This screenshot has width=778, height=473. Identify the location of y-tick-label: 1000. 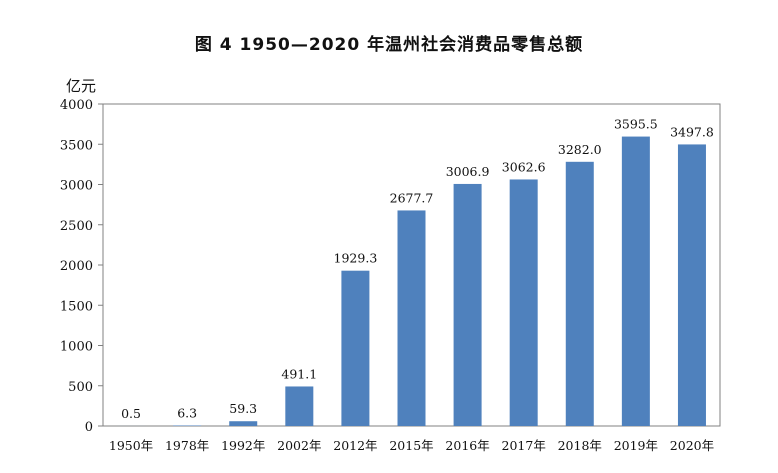
(76, 347).